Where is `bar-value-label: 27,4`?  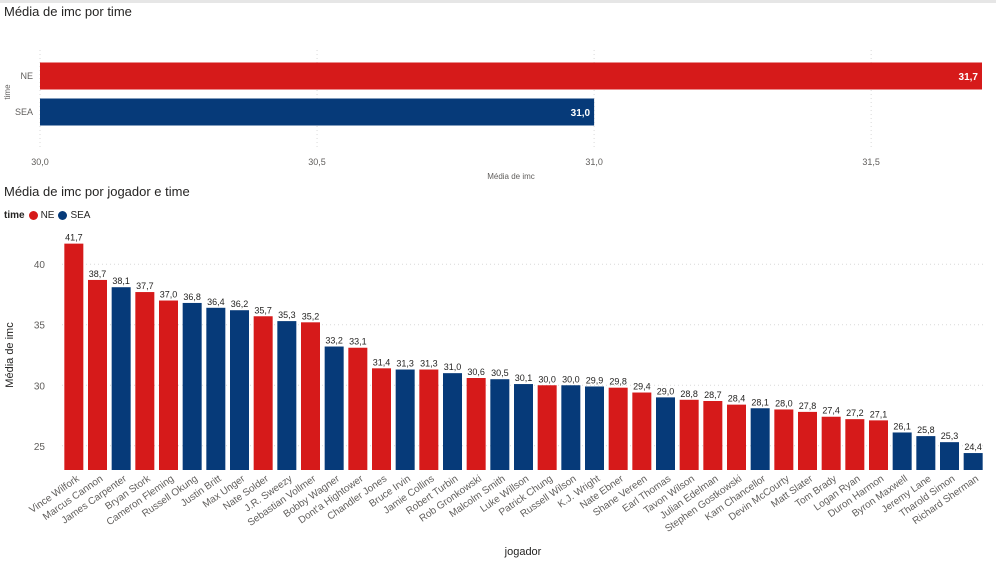 bar-value-label: 27,4 is located at coordinates (831, 411).